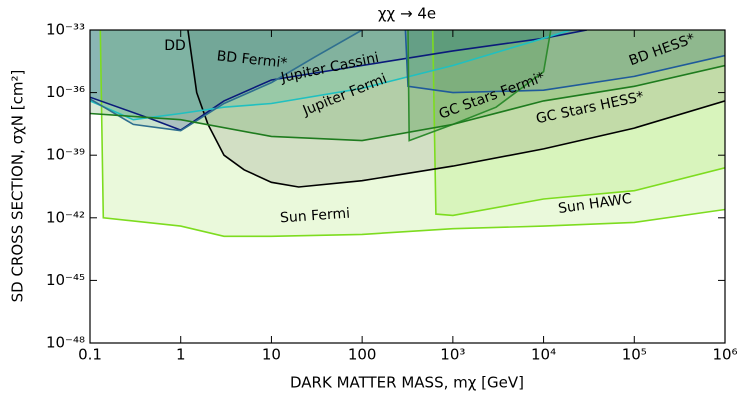  I want to click on y-tick-label: 10⁻³⁶, so click(65, 92).